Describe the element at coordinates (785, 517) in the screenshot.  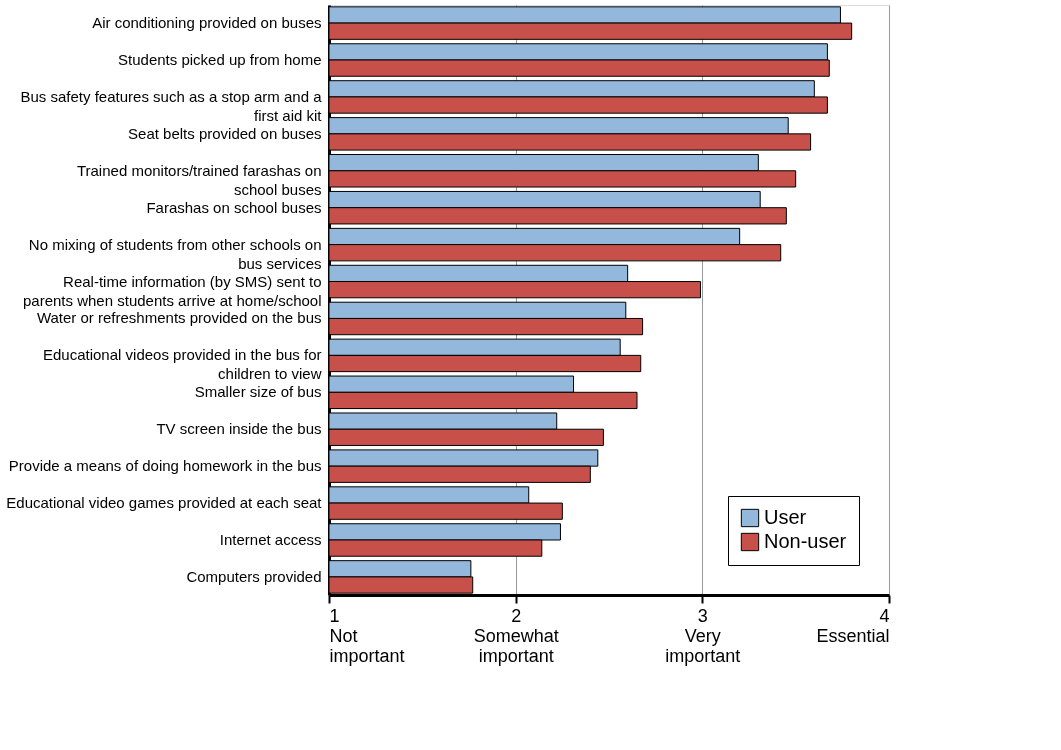
I see `legend-label: User` at that location.